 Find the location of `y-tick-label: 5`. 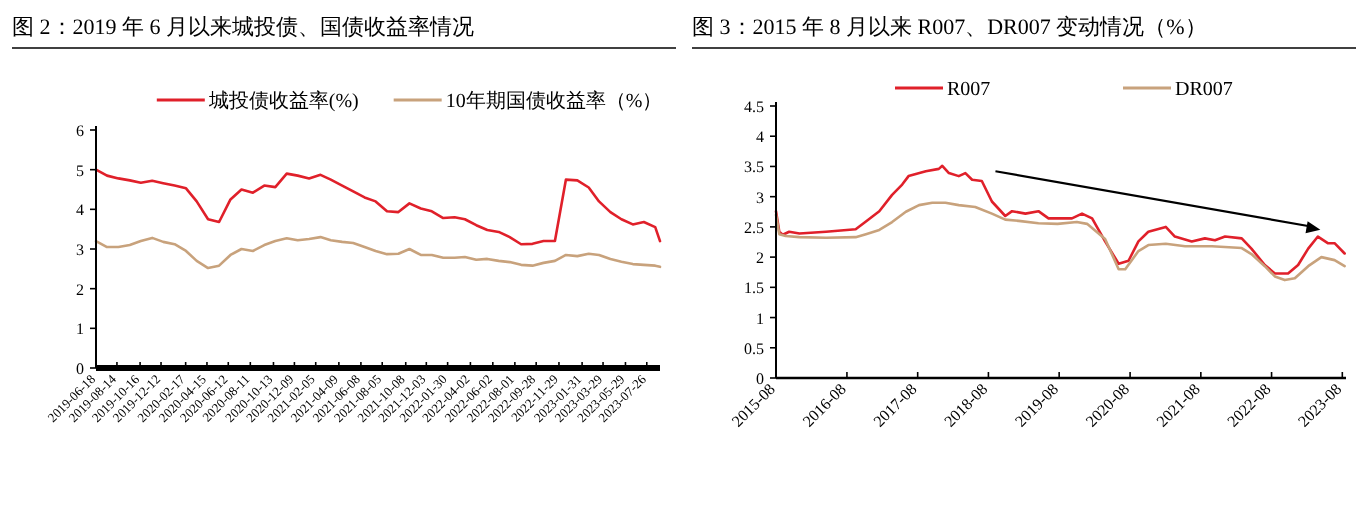

y-tick-label: 5 is located at coordinates (80, 170).